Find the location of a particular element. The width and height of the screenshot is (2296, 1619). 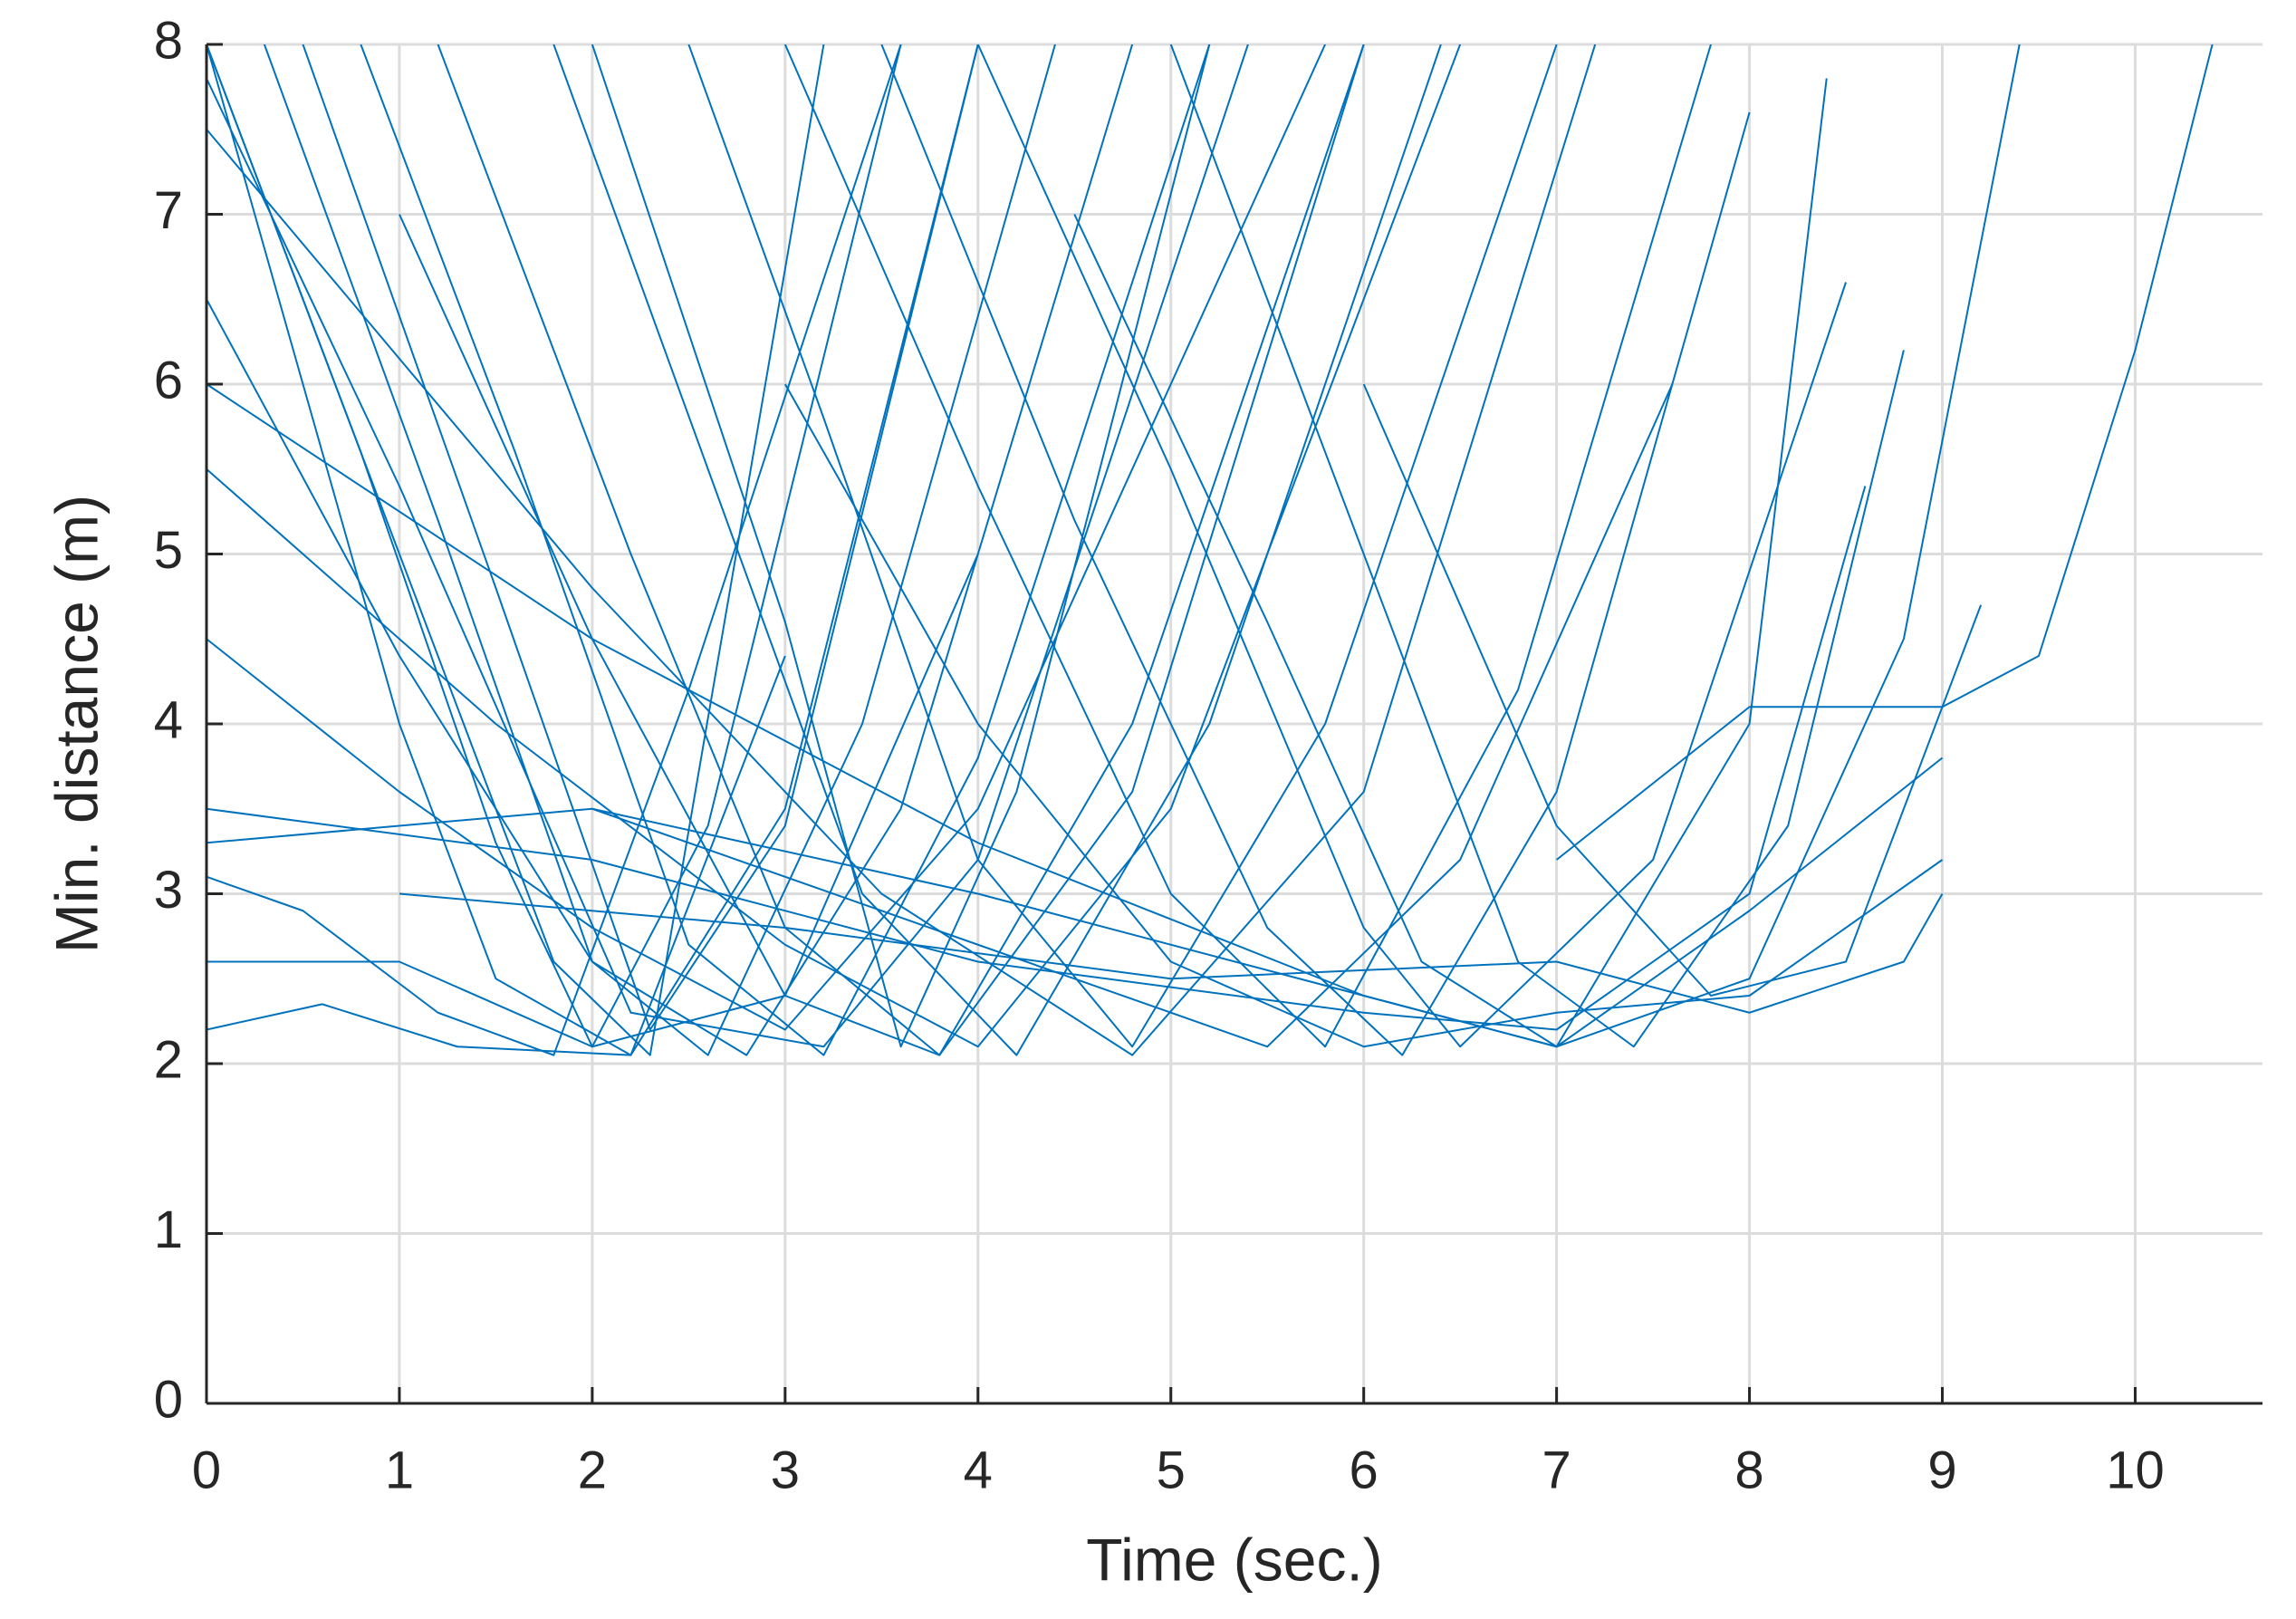

x-tick-label: 7 is located at coordinates (1556, 1470).